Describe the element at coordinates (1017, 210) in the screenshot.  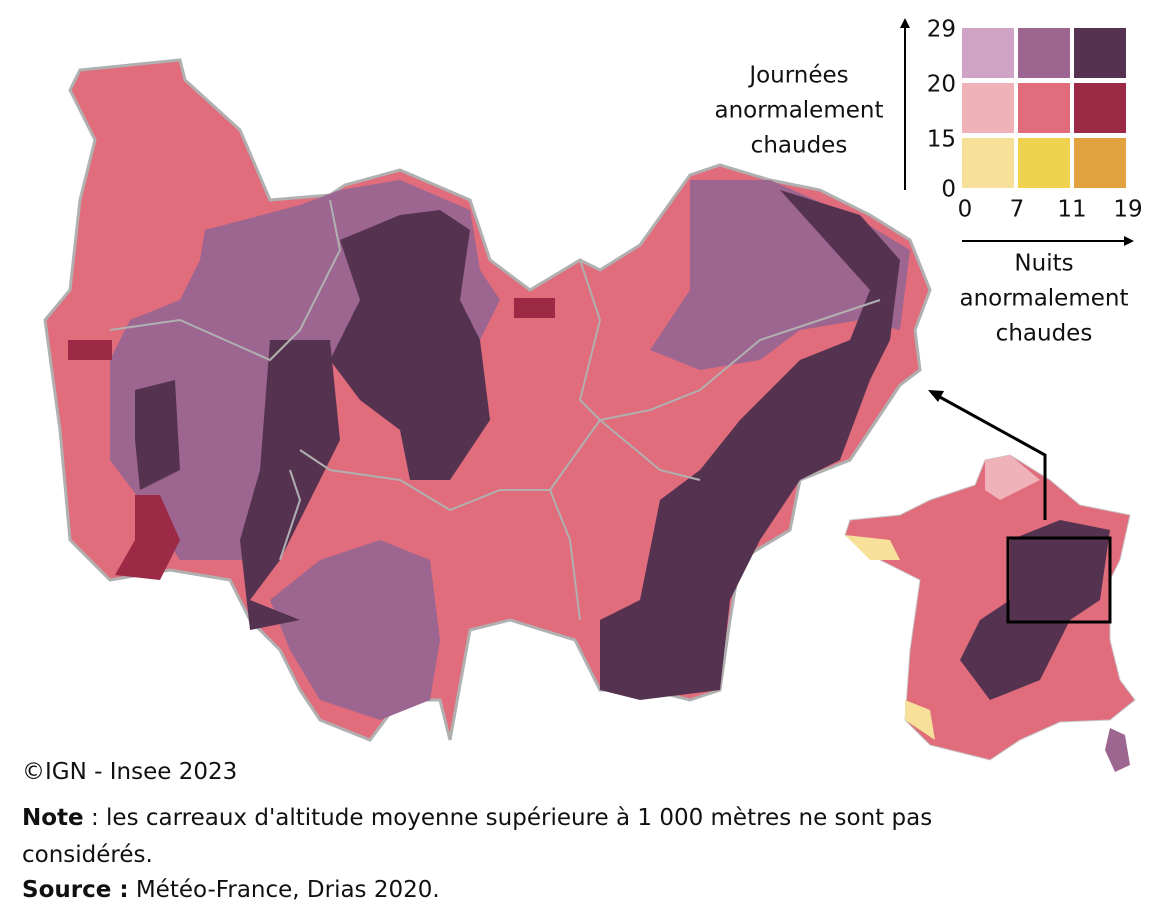
I see `x-tick-label: 7` at that location.